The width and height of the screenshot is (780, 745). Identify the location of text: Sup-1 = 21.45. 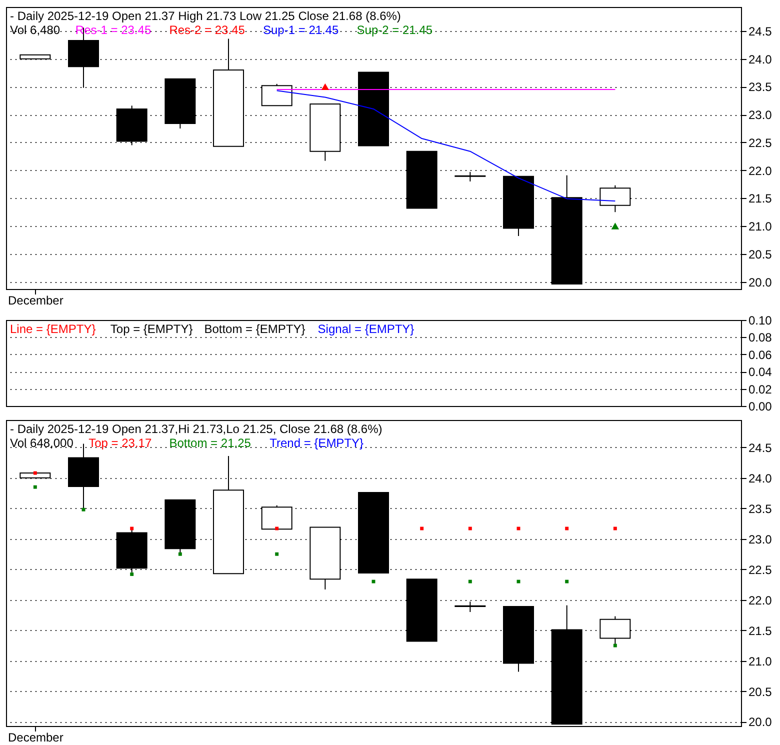
(301, 30).